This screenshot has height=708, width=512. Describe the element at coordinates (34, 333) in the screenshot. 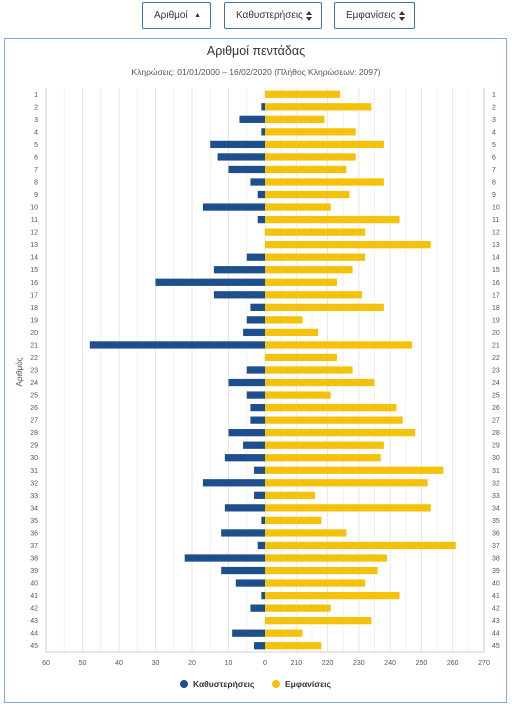

I see `y-tick-label-left: 20` at that location.